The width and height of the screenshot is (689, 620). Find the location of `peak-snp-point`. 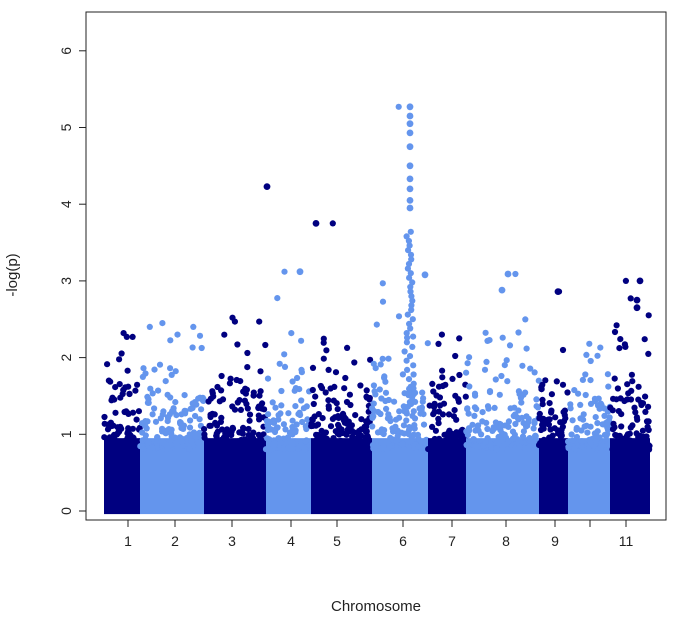

peak-snp-point is located at coordinates (515, 274).